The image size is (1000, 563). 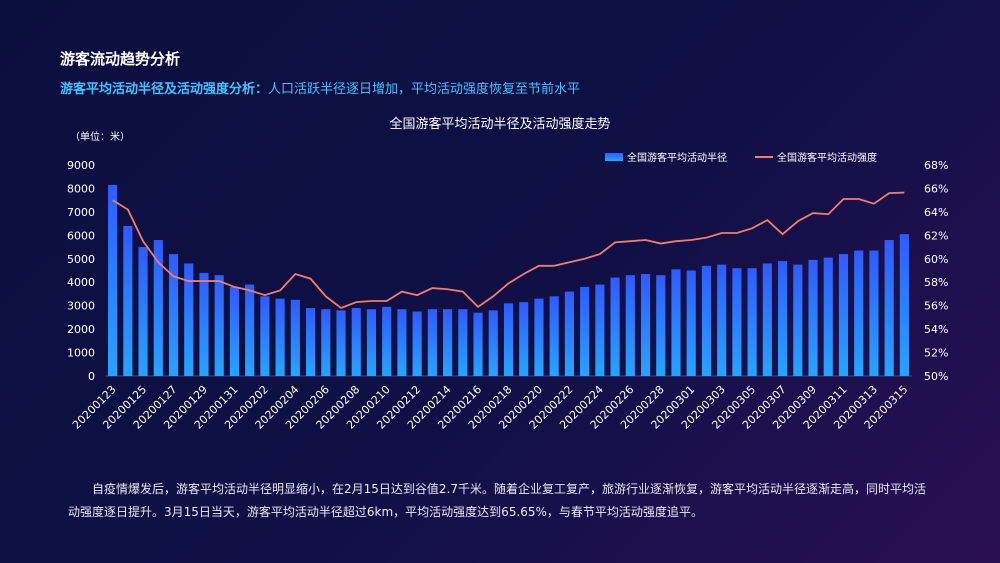 What do you see at coordinates (81, 165) in the screenshot?
I see `y-tick-label: 9000` at bounding box center [81, 165].